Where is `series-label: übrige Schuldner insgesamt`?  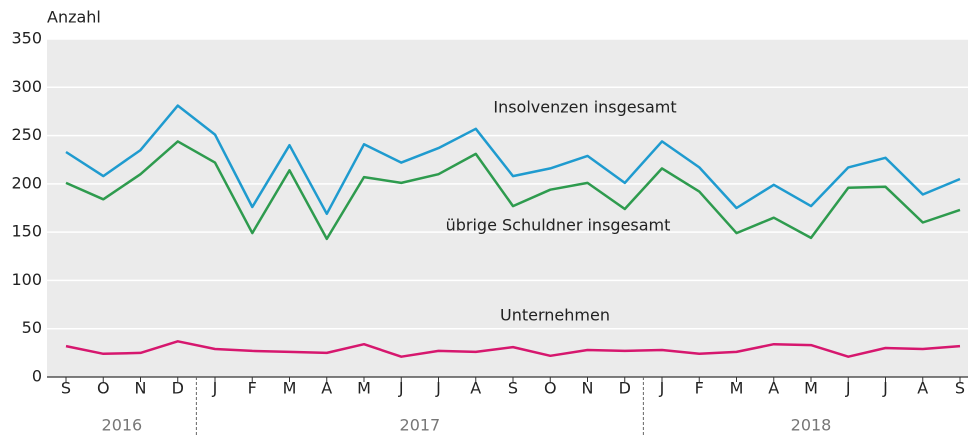
series-label: übrige Schuldner insgesamt is located at coordinates (558, 225).